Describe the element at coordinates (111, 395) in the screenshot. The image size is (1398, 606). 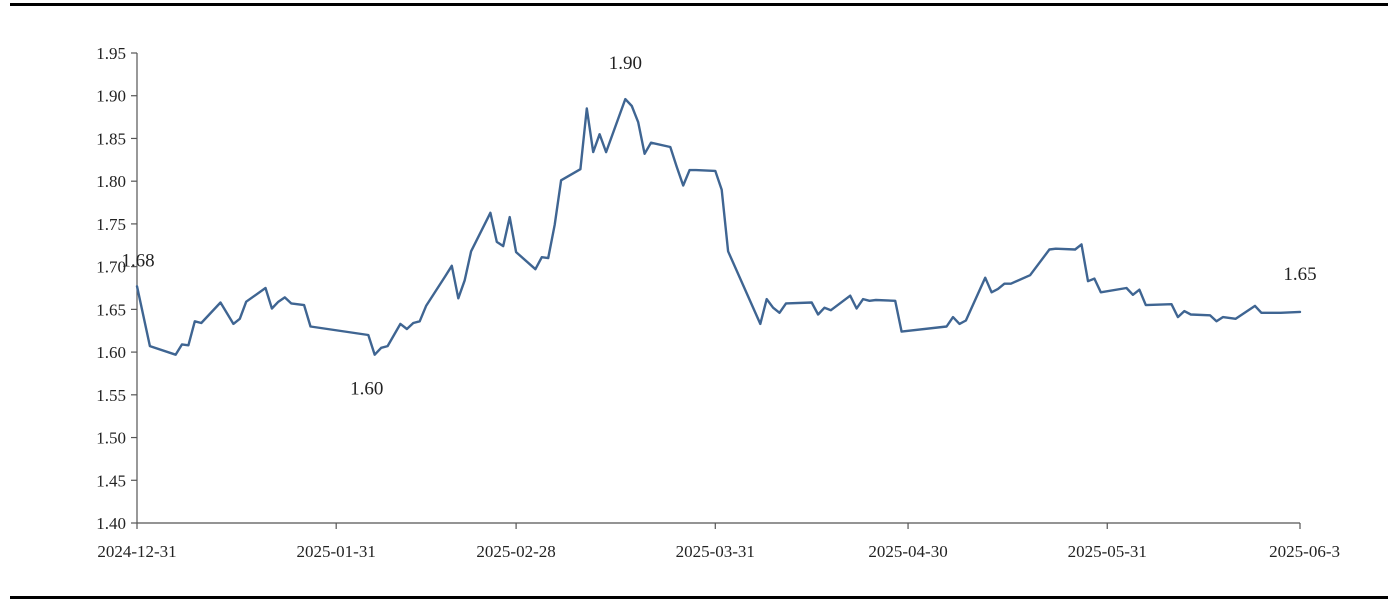
I see `y-tick-label: 1.55` at that location.